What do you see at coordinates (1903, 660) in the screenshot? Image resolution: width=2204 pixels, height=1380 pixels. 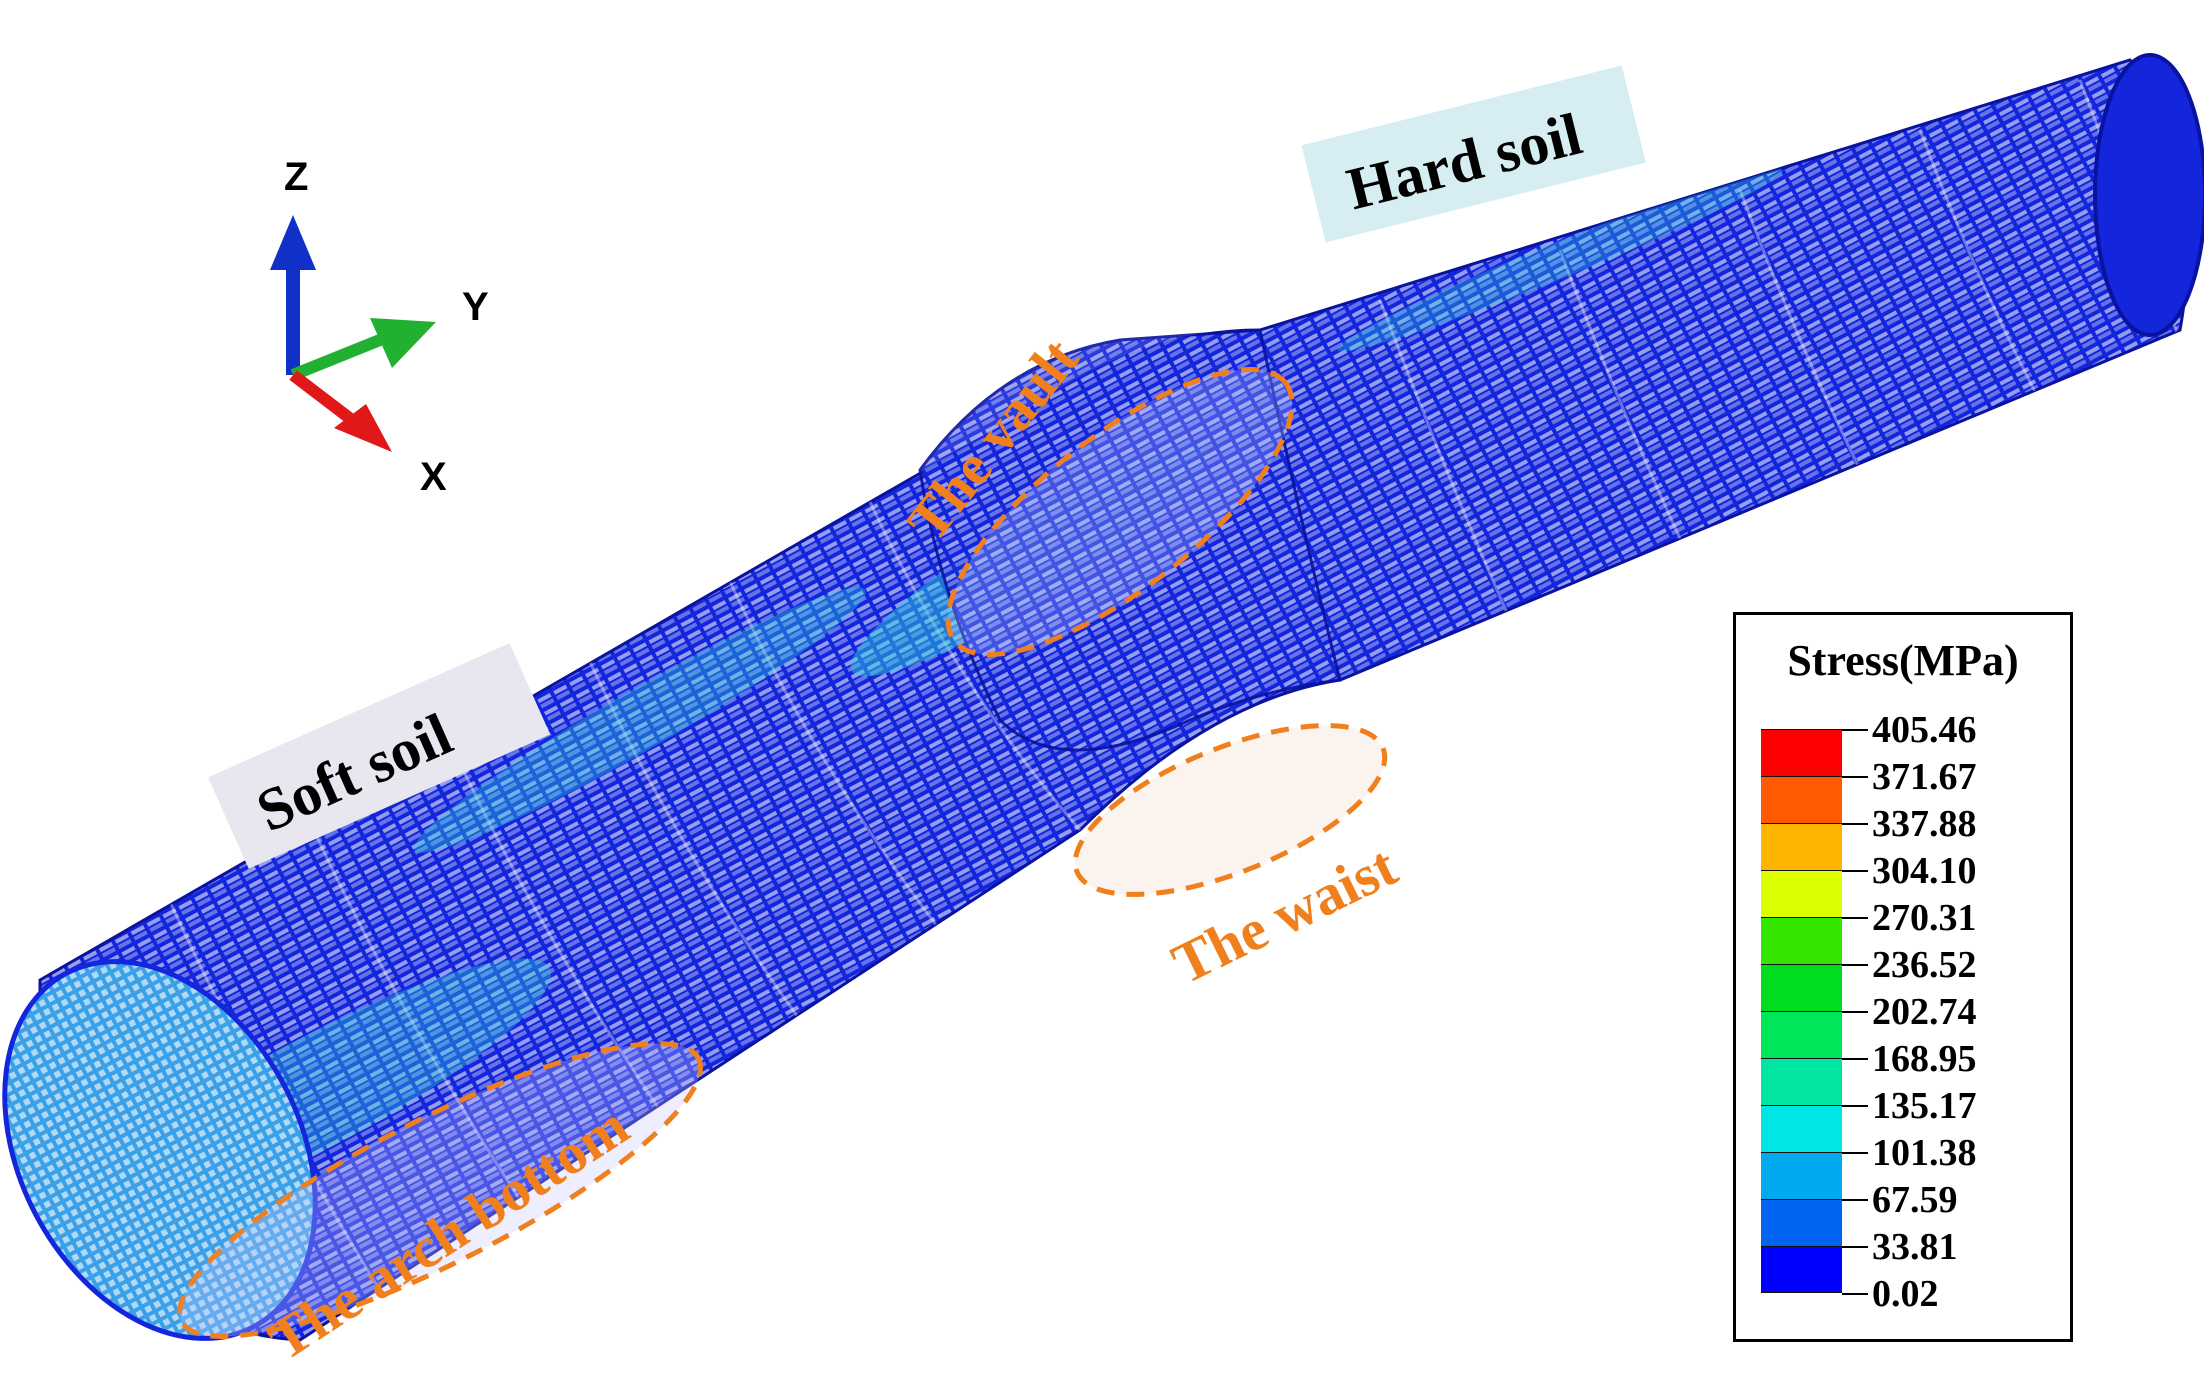 I see `legend-title: Stress(MPa)` at bounding box center [1903, 660].